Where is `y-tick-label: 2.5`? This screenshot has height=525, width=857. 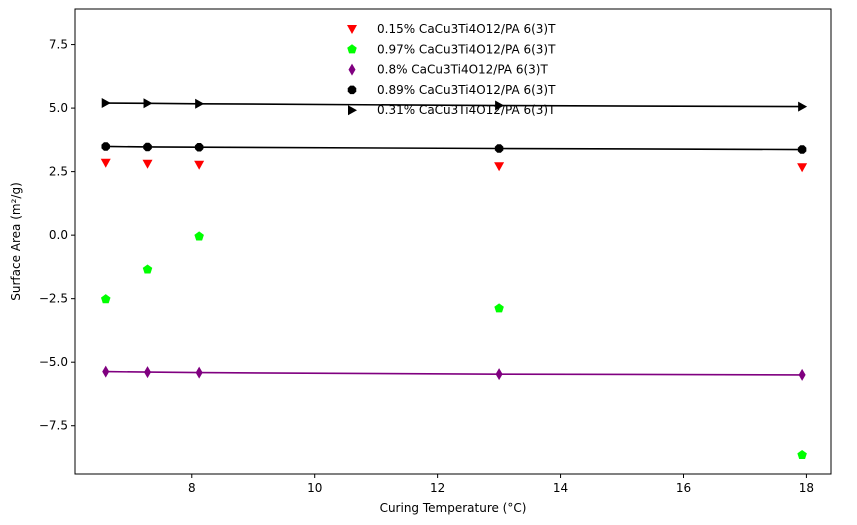
y-tick-label: 2.5 is located at coordinates (58, 172).